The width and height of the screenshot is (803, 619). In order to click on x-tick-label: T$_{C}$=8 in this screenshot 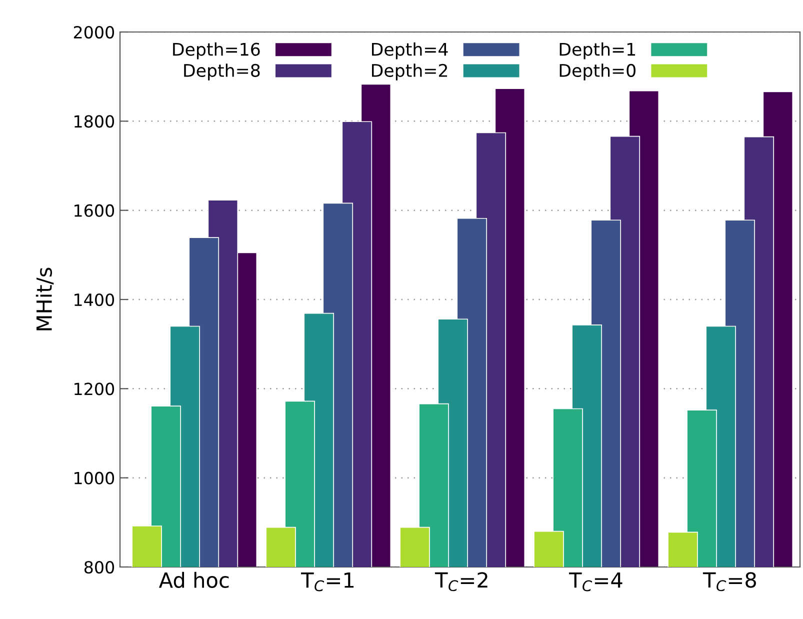, I will do `click(729, 582)`.